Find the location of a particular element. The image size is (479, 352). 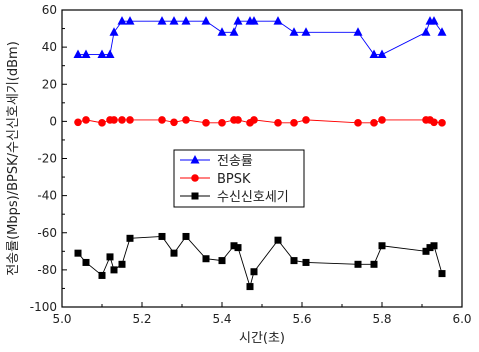

y-tick-label: 40 is located at coordinates (49, 47).